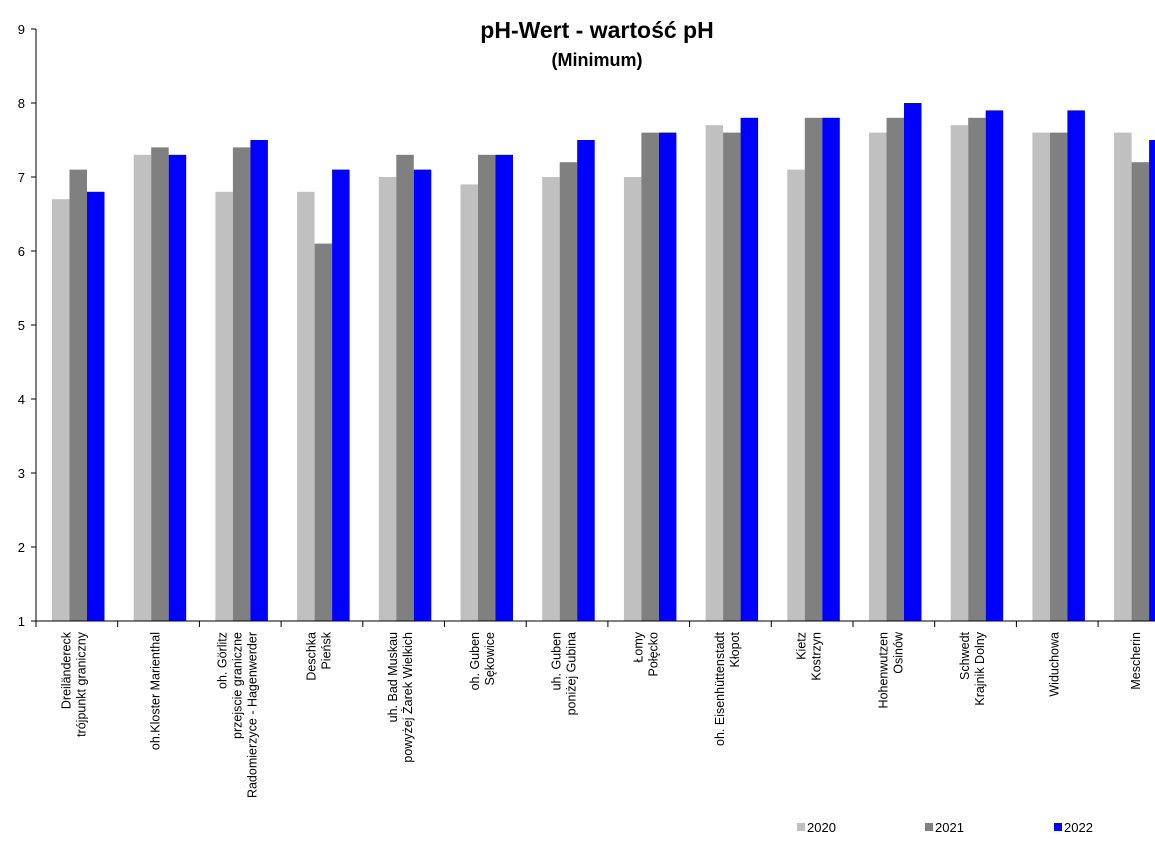 The image size is (1155, 842). Describe the element at coordinates (21, 399) in the screenshot. I see `y-tick-label-4: 4` at that location.